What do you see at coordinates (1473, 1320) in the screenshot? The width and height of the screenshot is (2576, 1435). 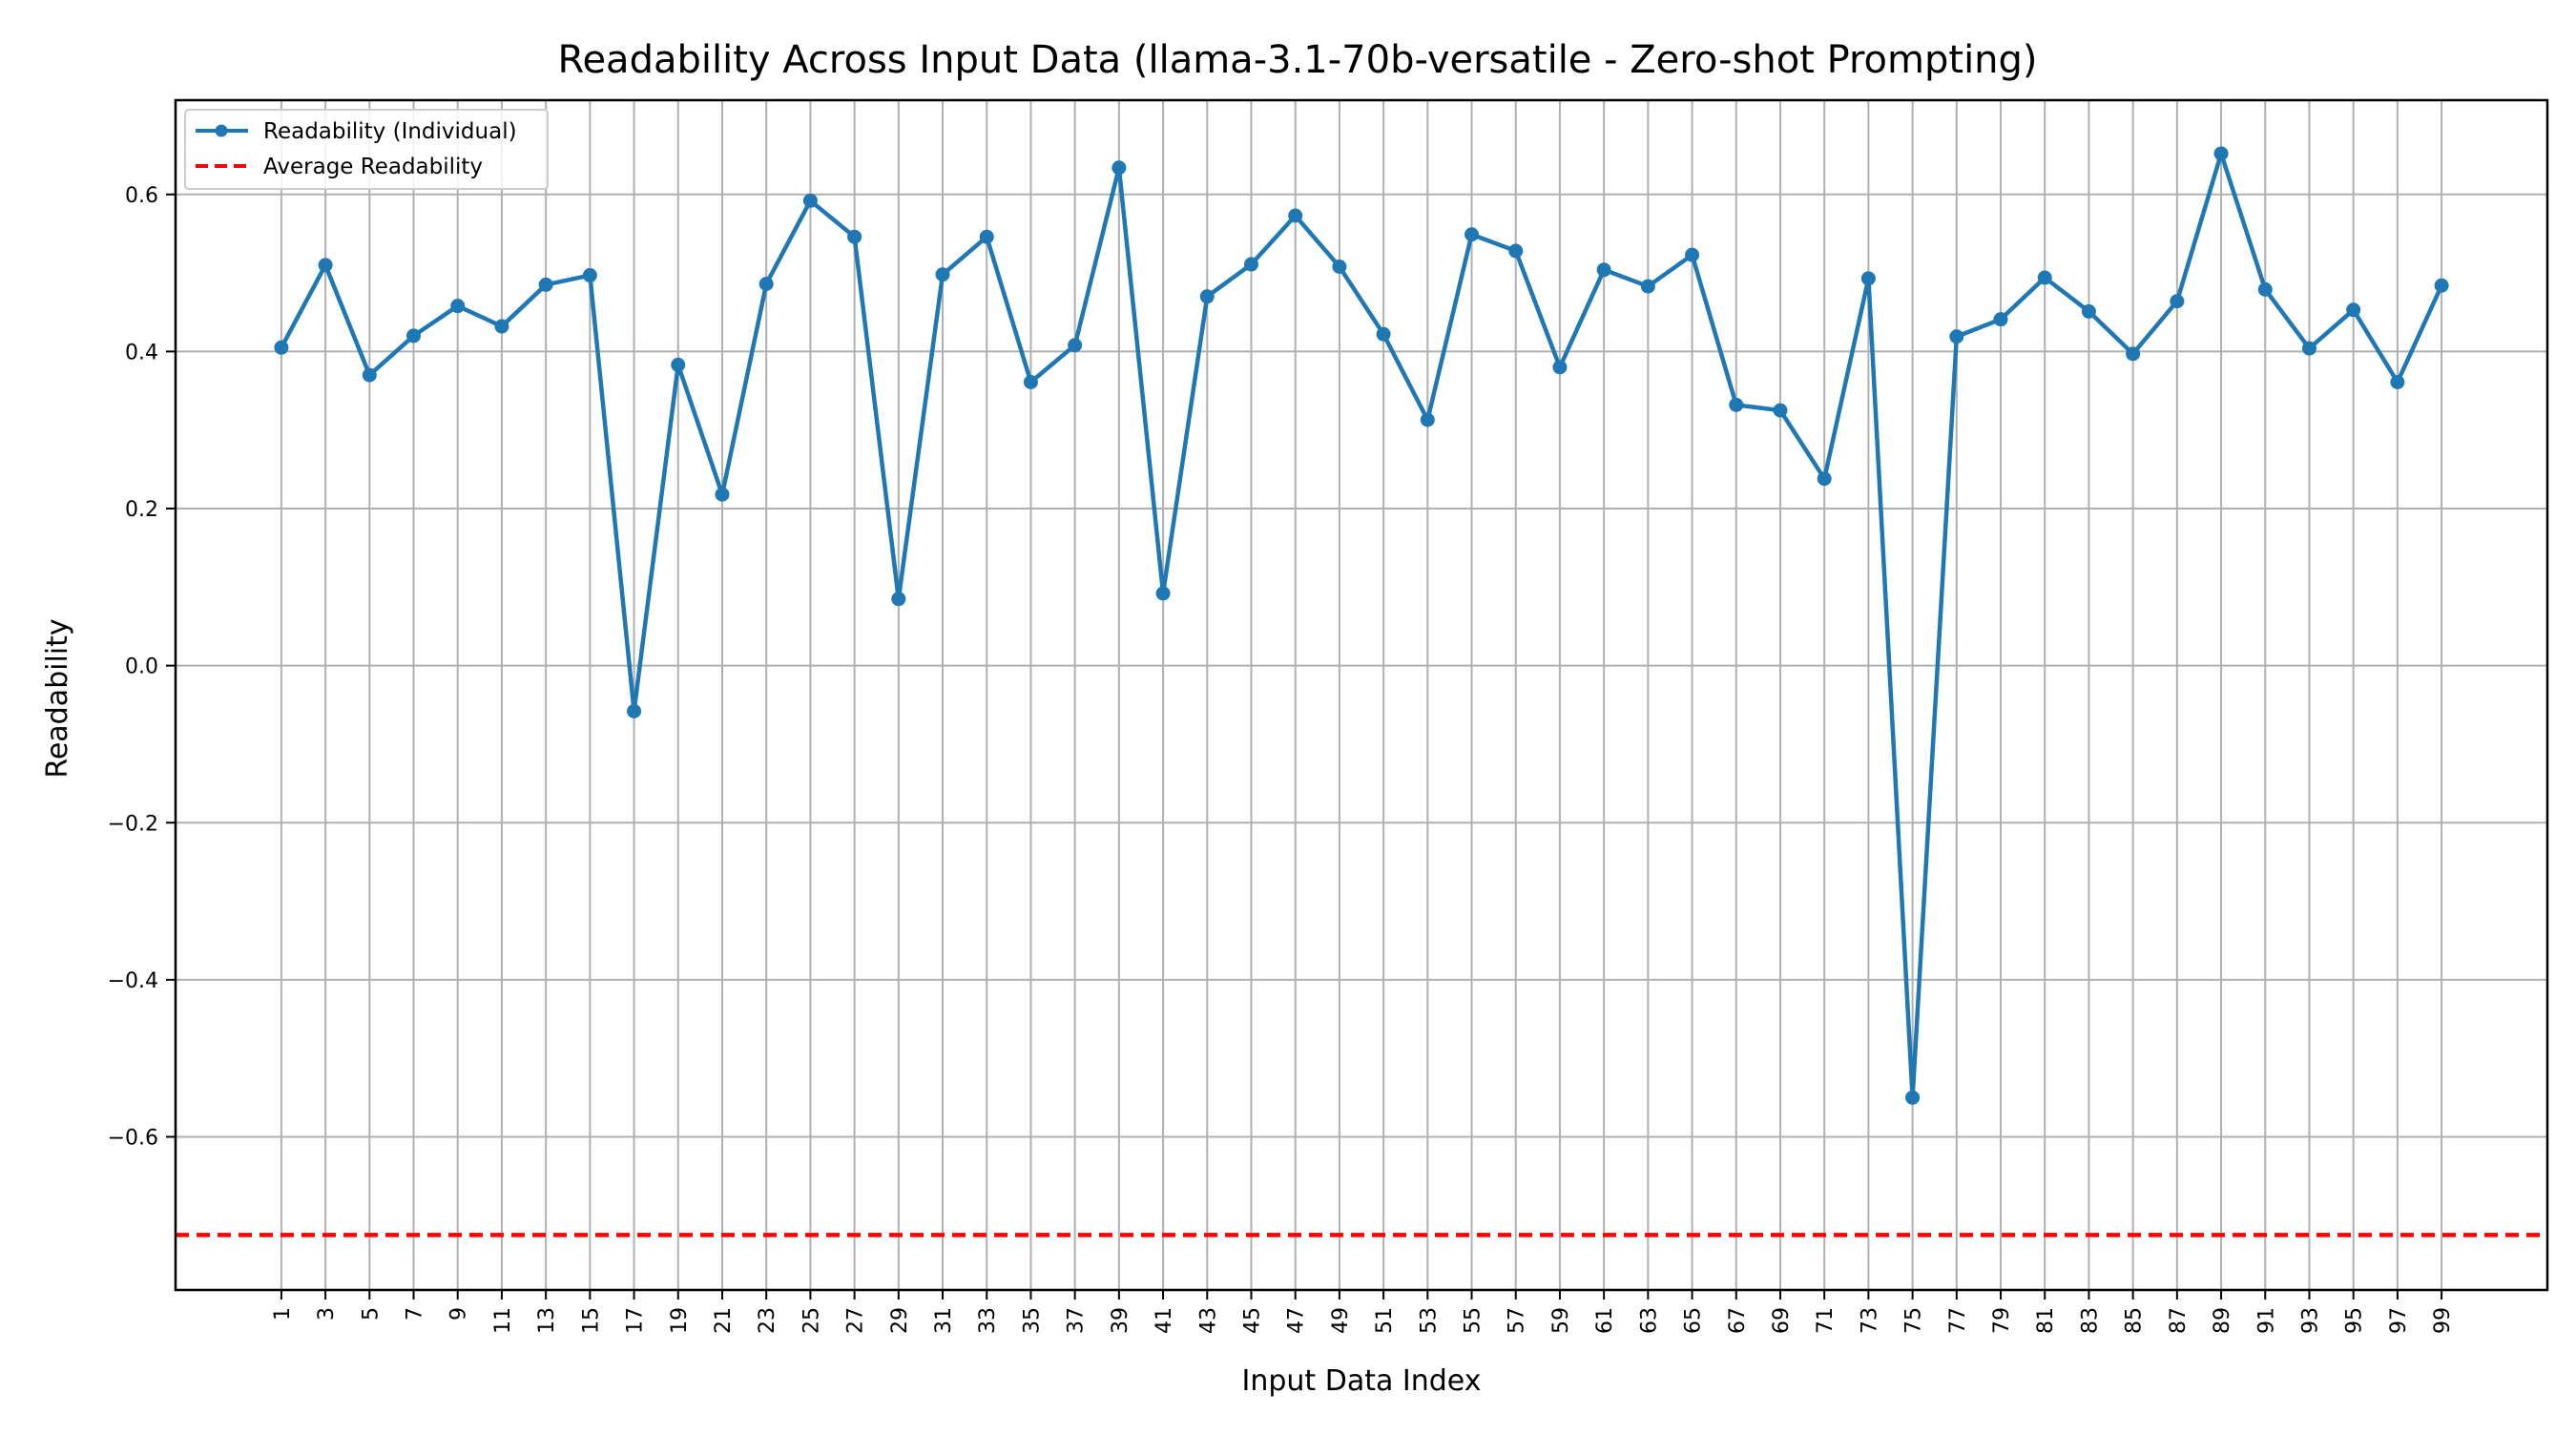 I see `x-tick-label: 55` at bounding box center [1473, 1320].